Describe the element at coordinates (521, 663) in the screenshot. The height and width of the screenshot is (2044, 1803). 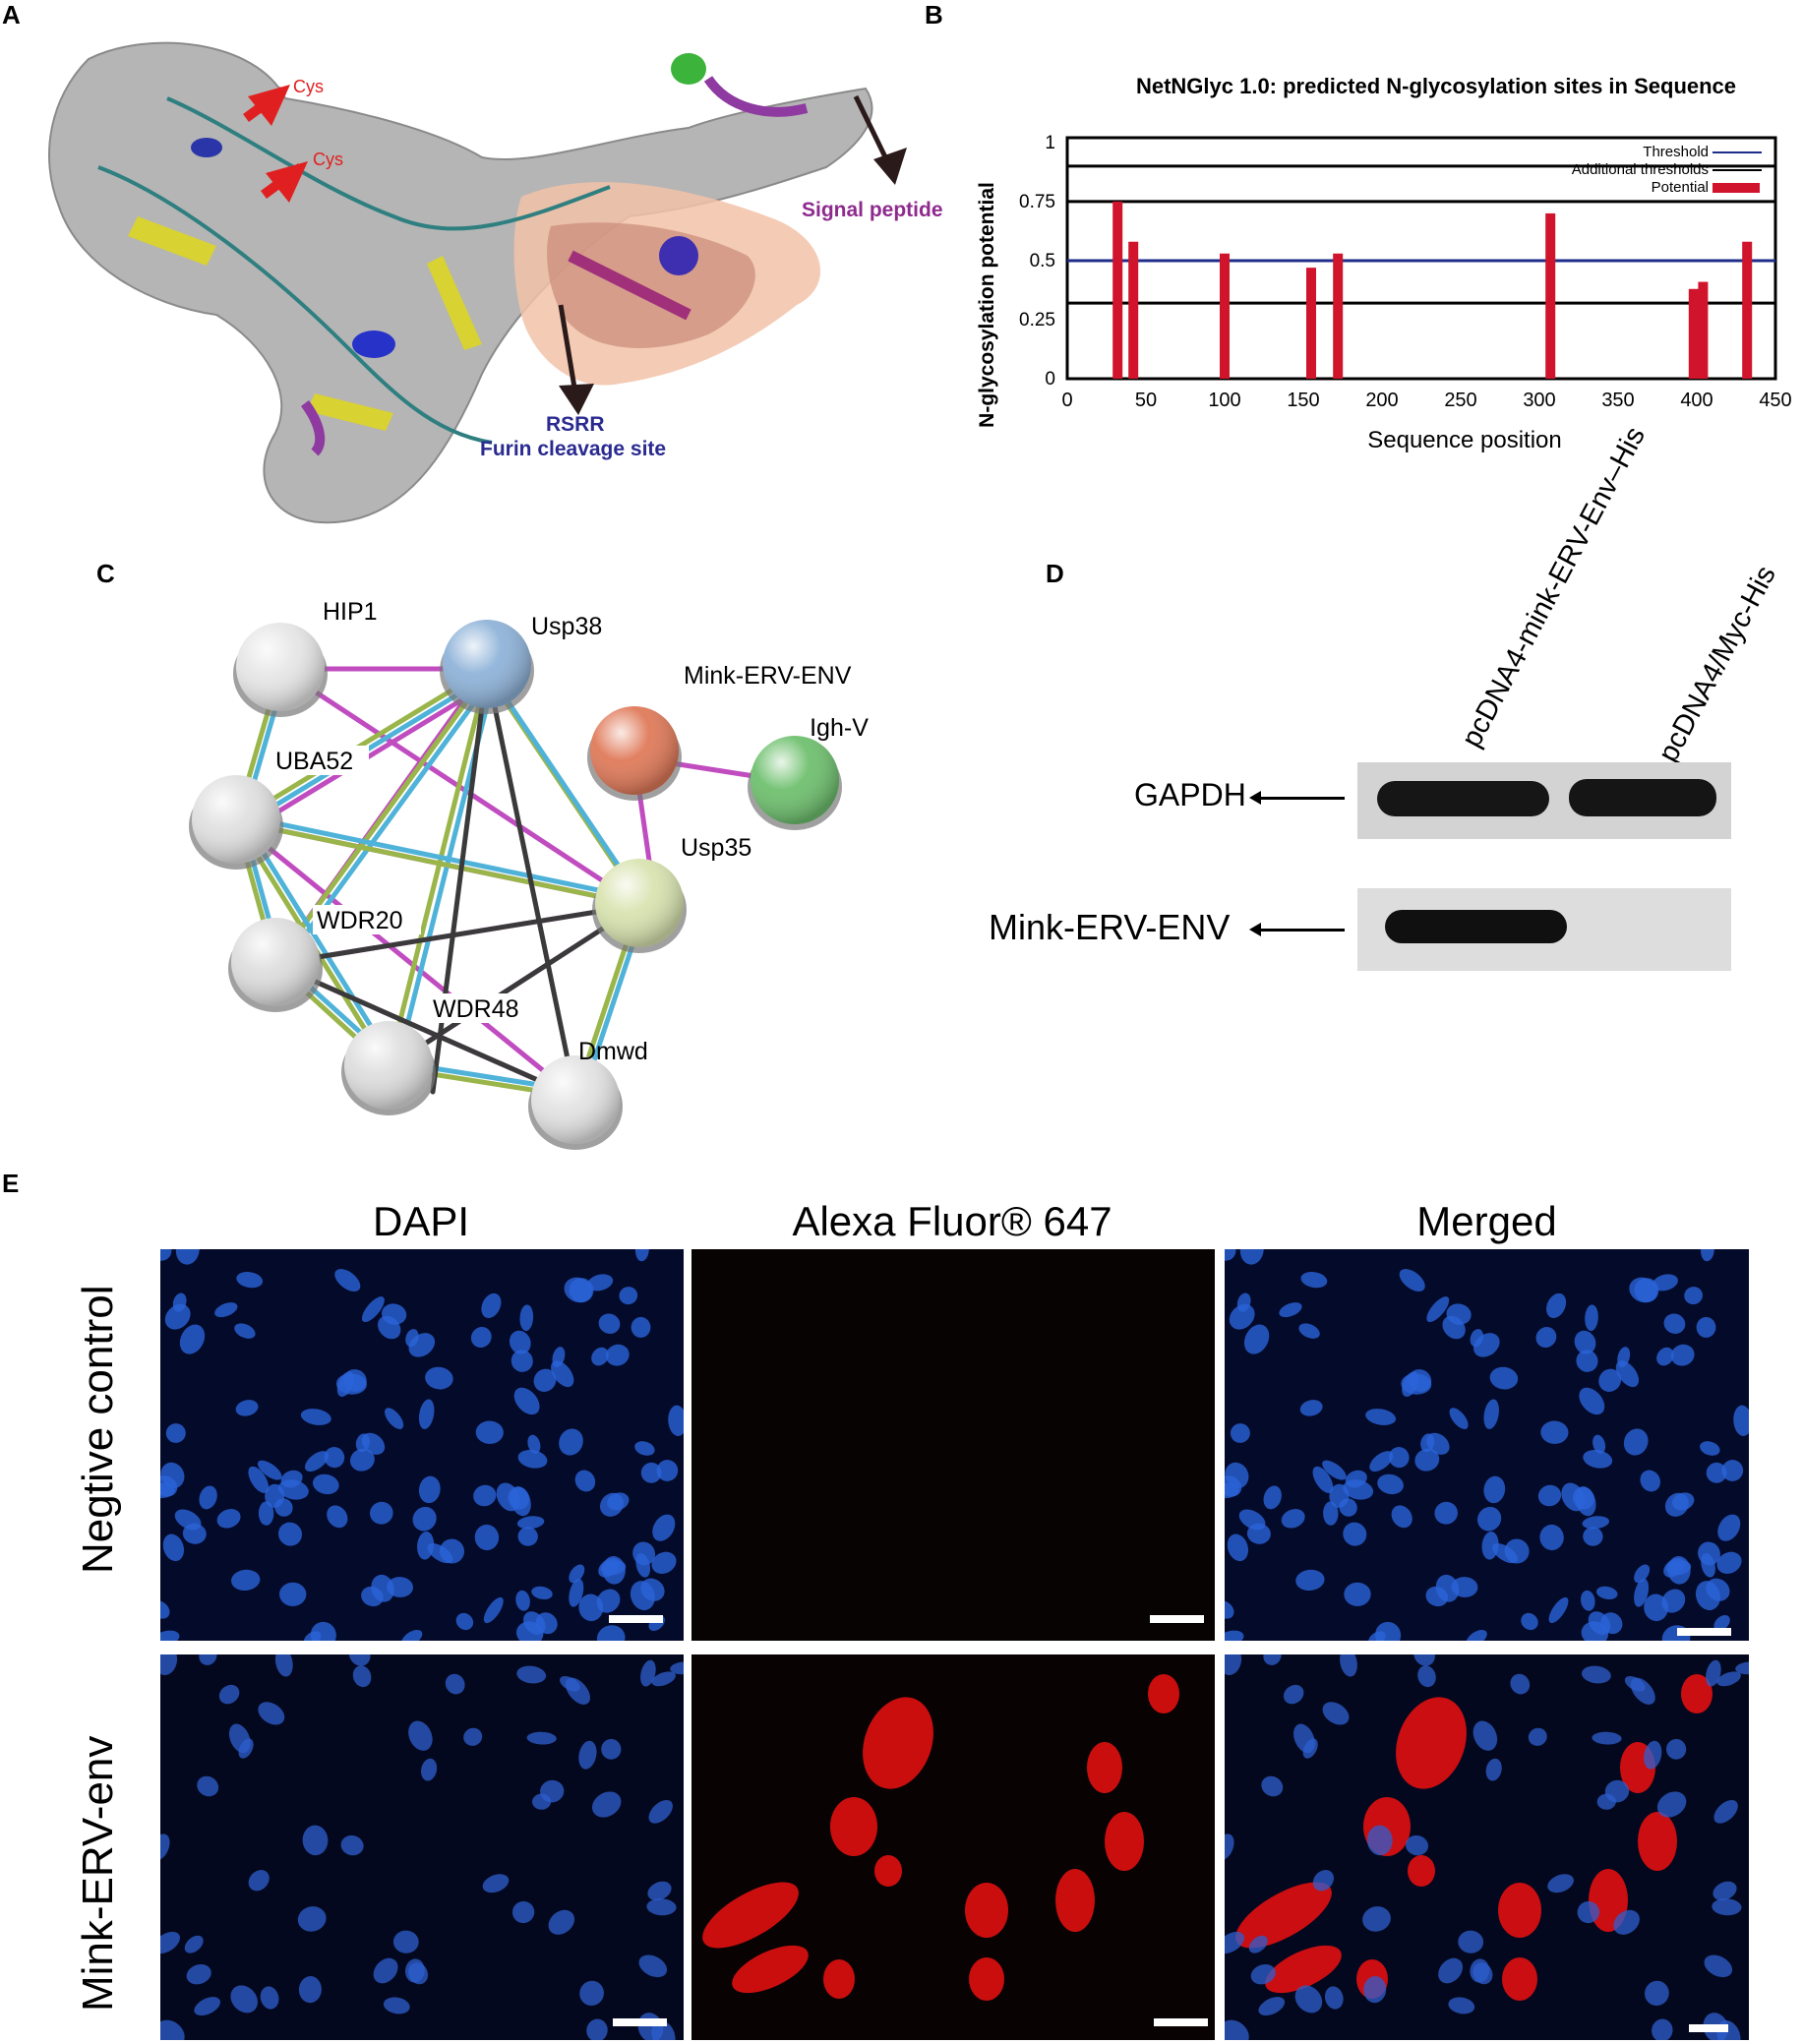
I see `node-usp38: Usp38` at that location.